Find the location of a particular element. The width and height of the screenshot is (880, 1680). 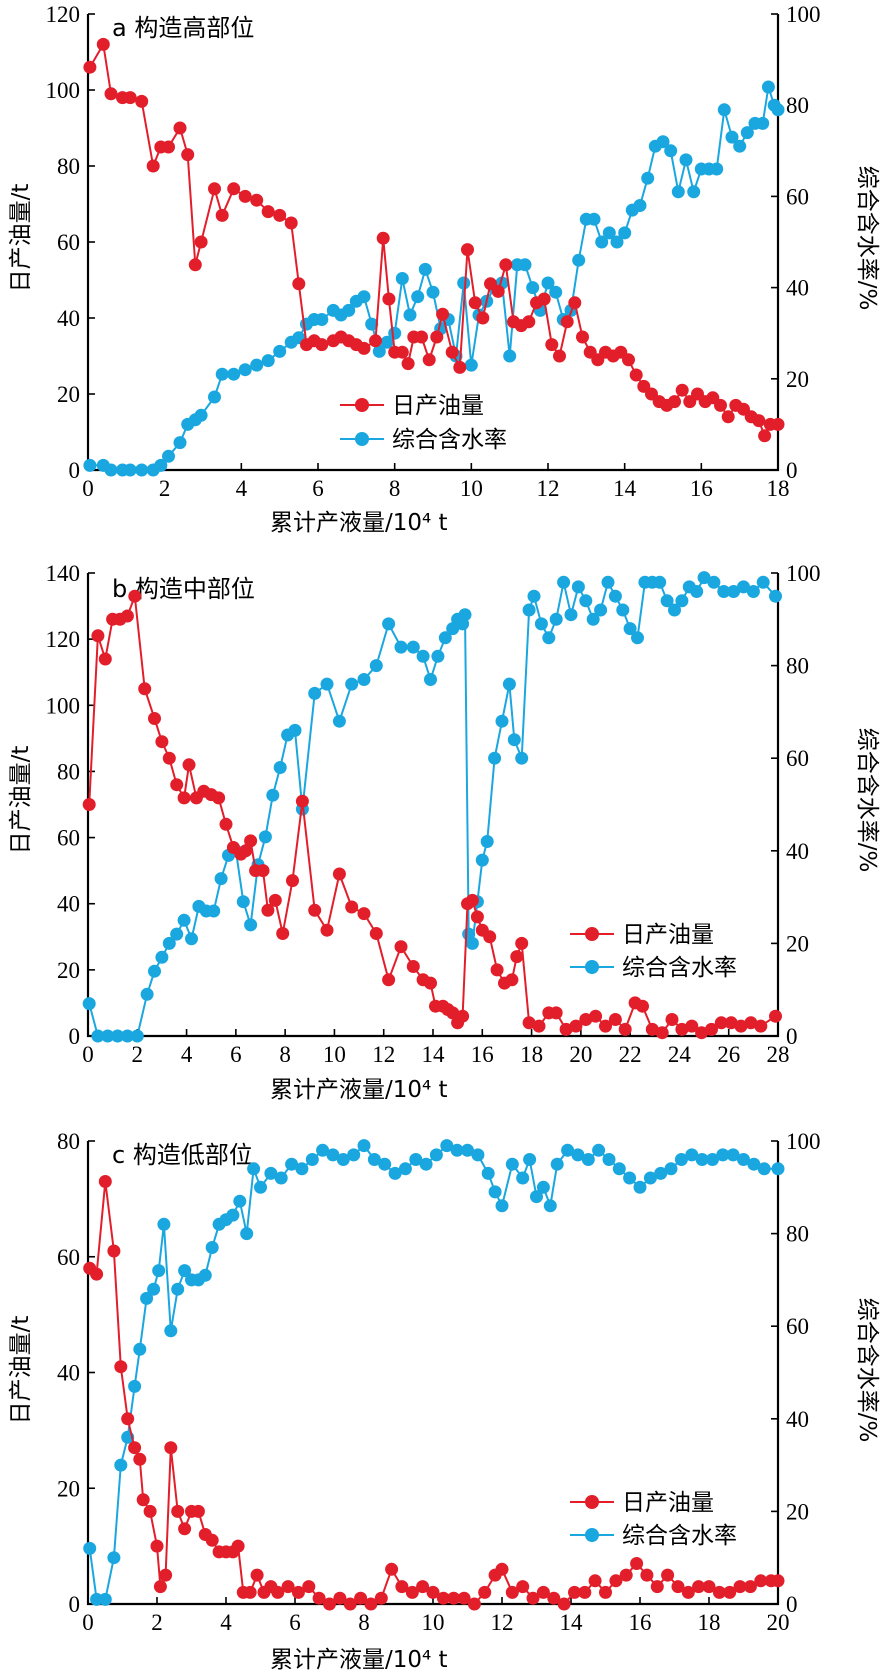

x-tick-label: 8 is located at coordinates (395, 488).